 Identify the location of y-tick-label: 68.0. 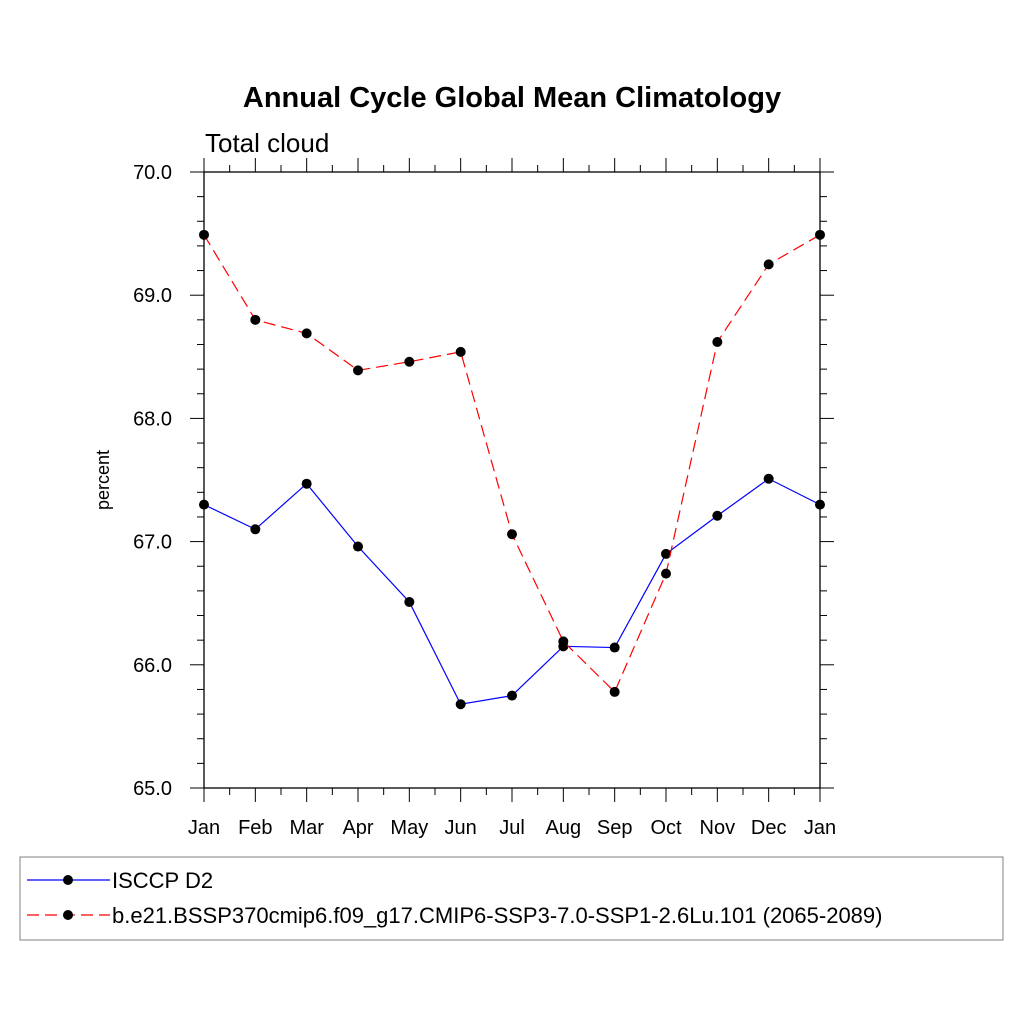
(152, 419).